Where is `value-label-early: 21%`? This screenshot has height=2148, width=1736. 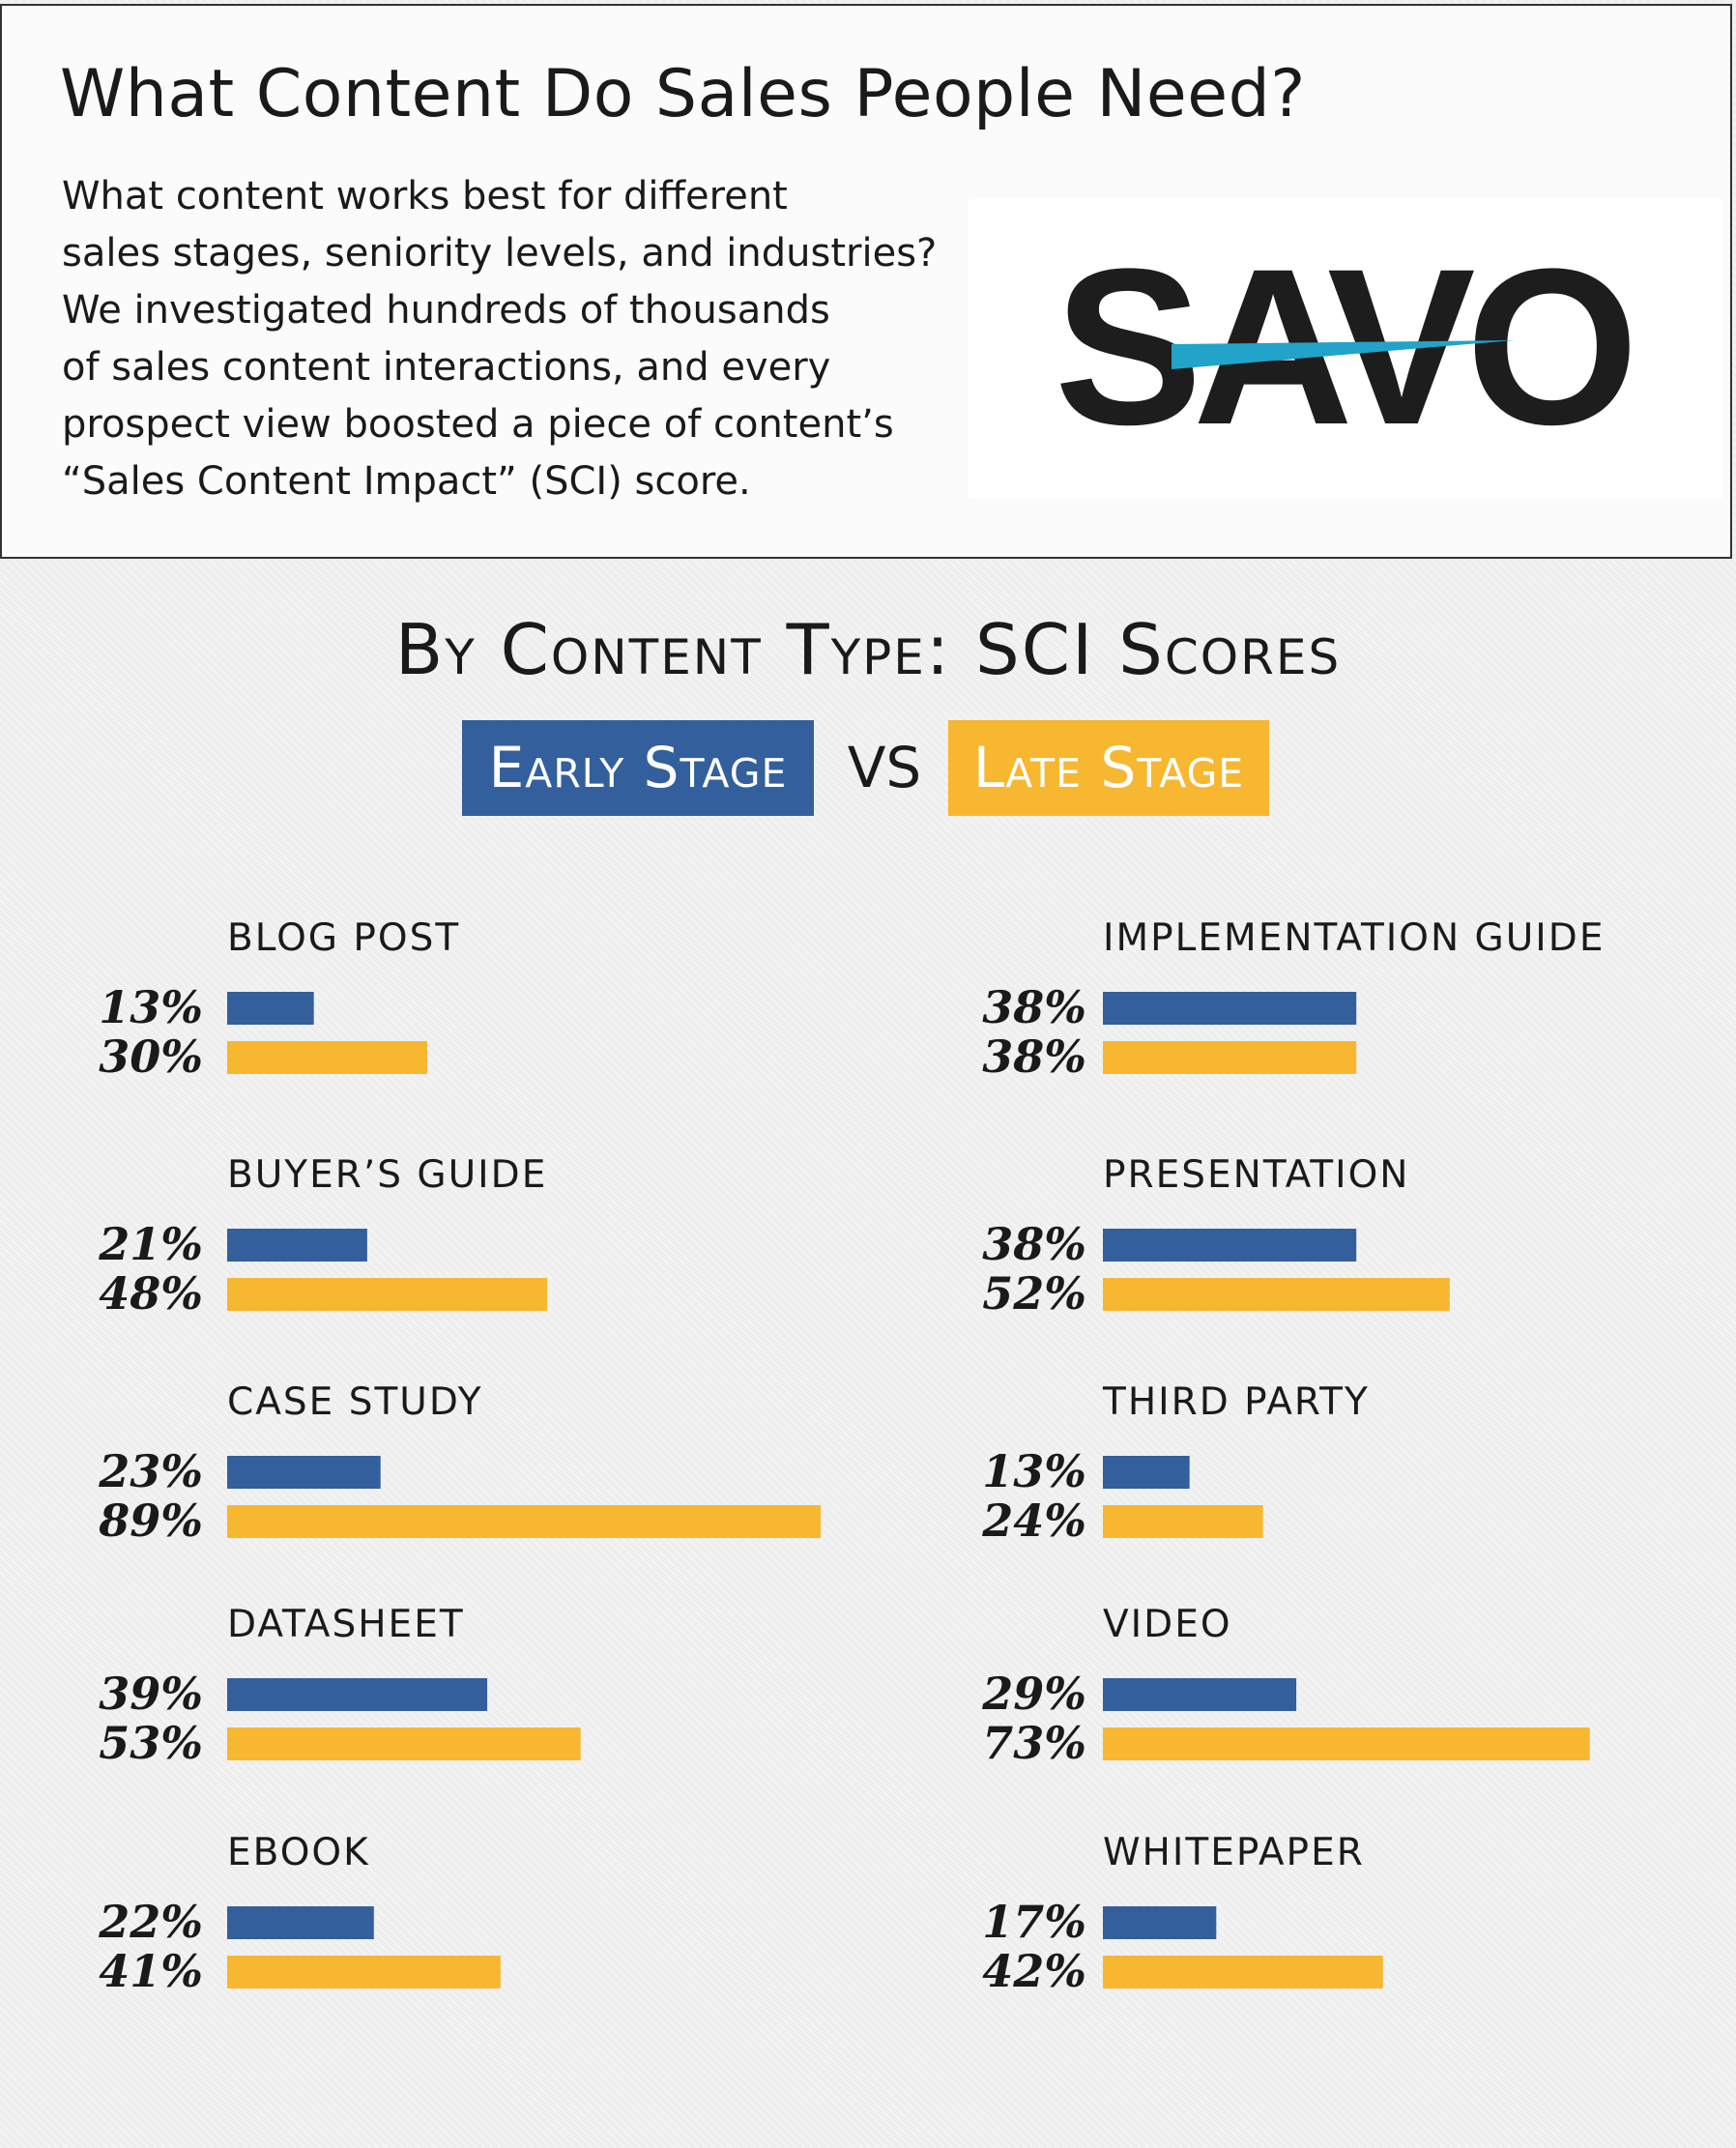
value-label-early: 21% is located at coordinates (150, 1244).